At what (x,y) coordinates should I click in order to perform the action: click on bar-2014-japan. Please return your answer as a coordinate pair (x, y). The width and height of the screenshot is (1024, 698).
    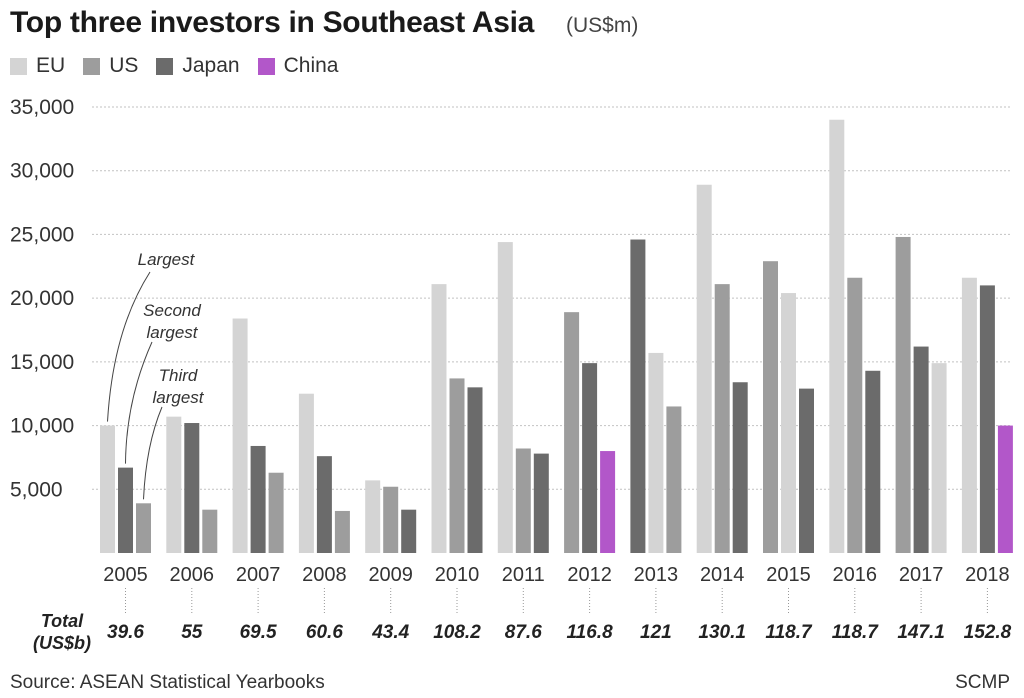
    Looking at the image, I should click on (740, 467).